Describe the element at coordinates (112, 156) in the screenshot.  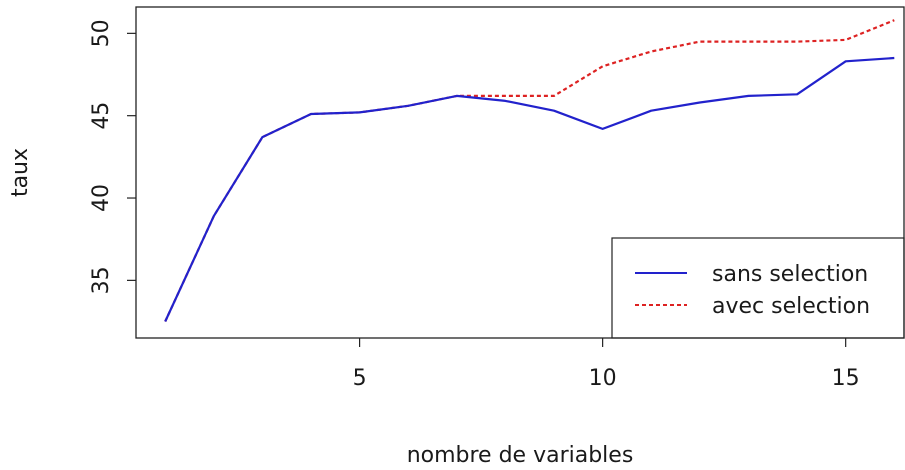
I see `y-axis: 35 40 45 50` at that location.